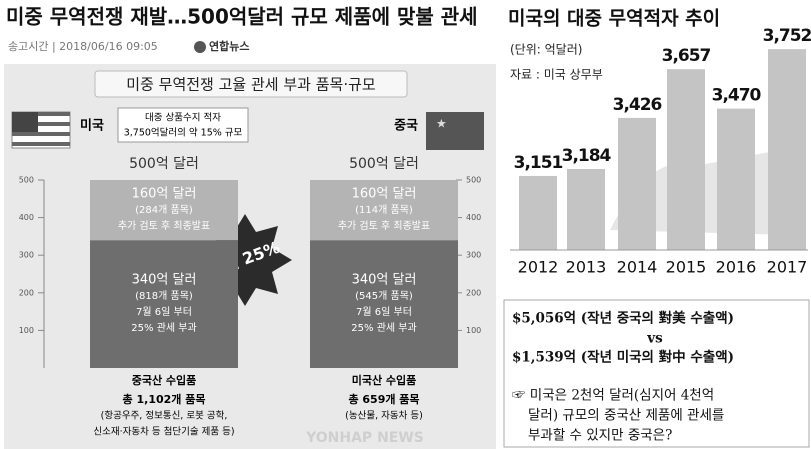  What do you see at coordinates (737, 96) in the screenshot?
I see `value-label: 3,470` at bounding box center [737, 96].